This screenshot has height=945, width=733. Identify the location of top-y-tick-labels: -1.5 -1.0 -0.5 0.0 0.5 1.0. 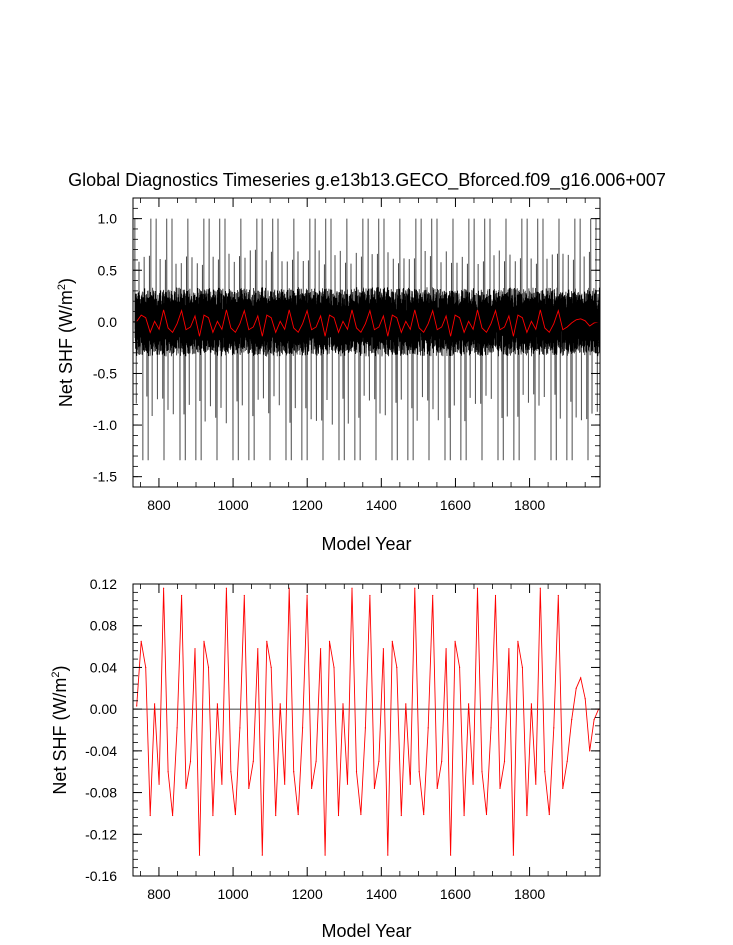
(105, 348).